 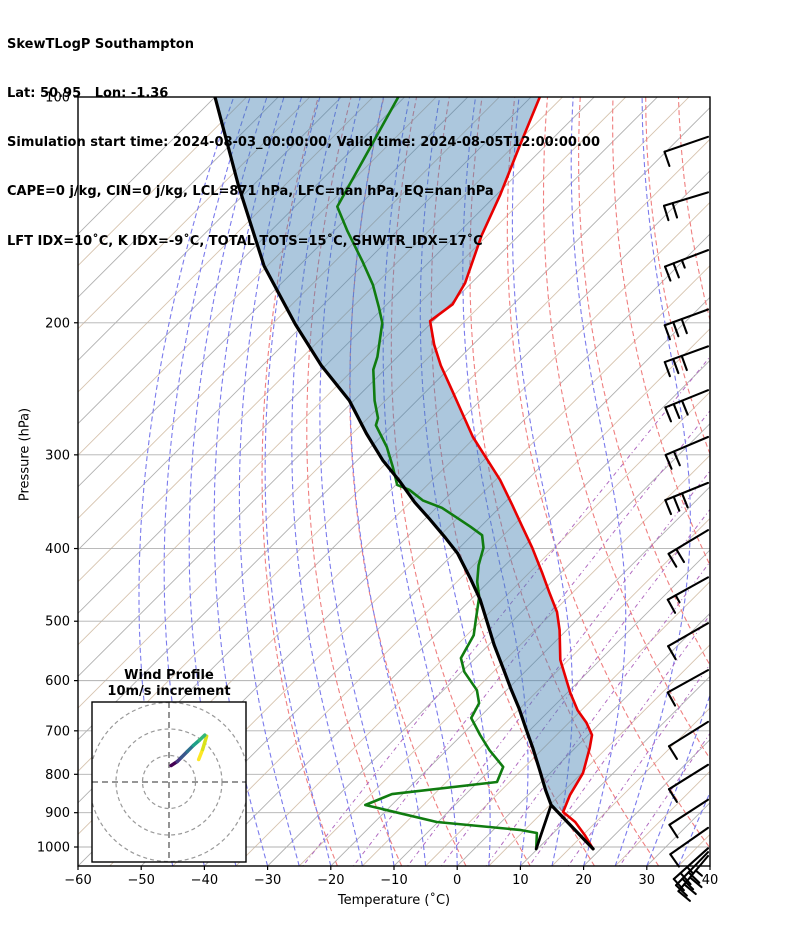 What do you see at coordinates (710, 880) in the screenshot?
I see `x-tick-label: 40` at bounding box center [710, 880].